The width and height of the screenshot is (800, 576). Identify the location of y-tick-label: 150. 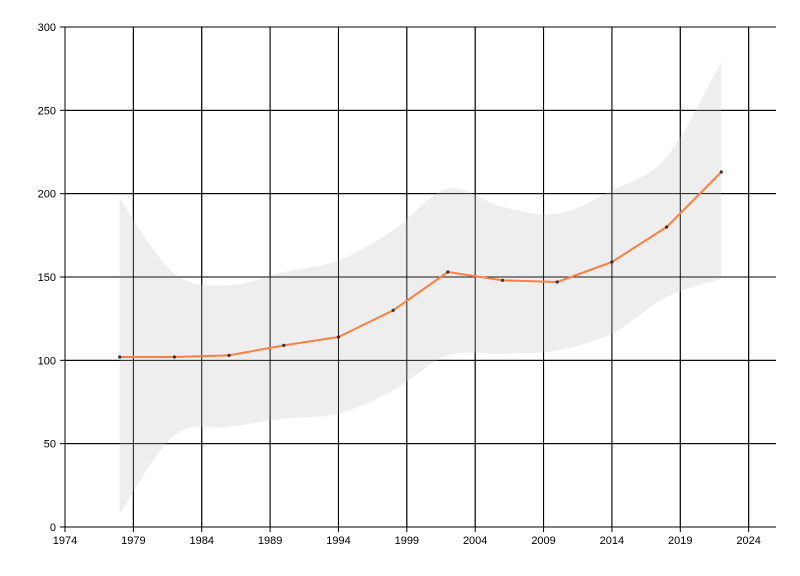
(47, 278).